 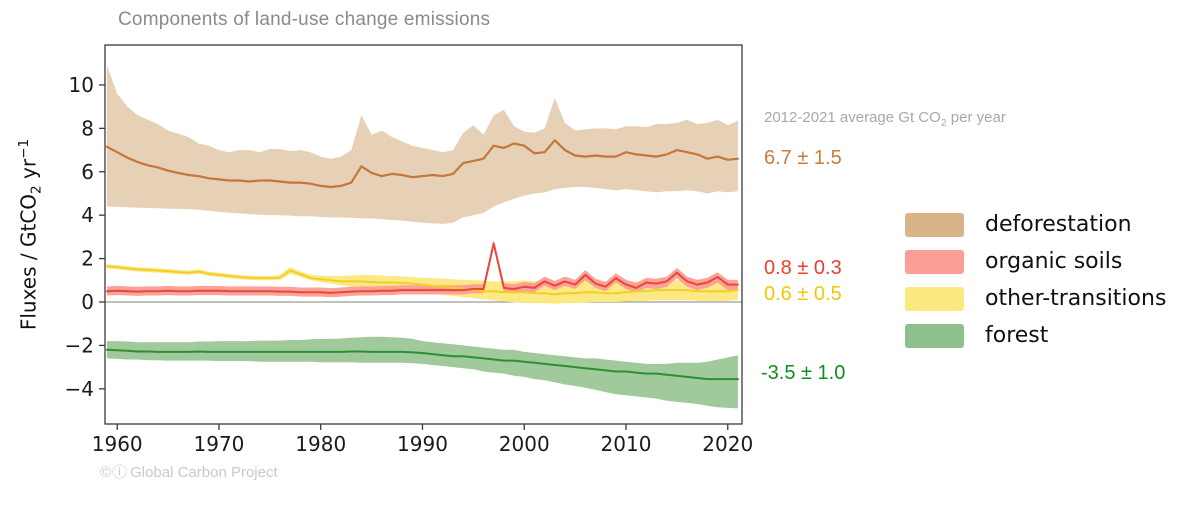 I want to click on y-tick-label: 4, so click(x=87, y=215).